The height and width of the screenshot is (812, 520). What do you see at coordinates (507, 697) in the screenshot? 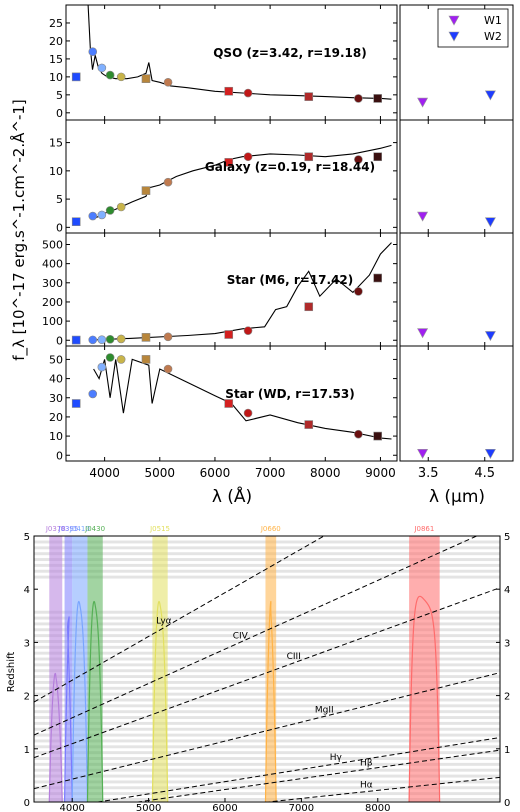
I see `redshift-y-tick-label-right: 2` at bounding box center [507, 697].